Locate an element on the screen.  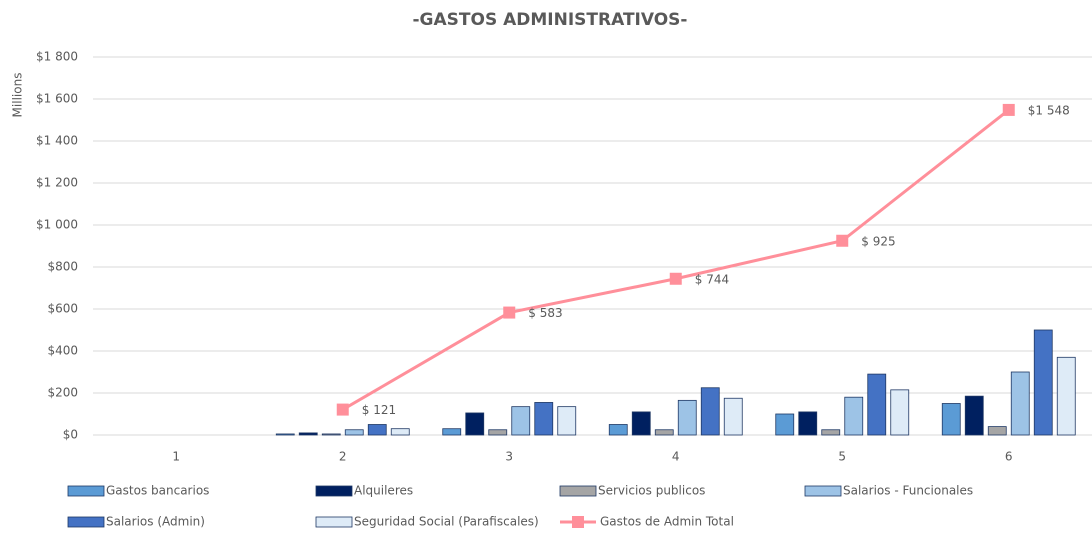
x-tick-label: 1 is located at coordinates (176, 457).